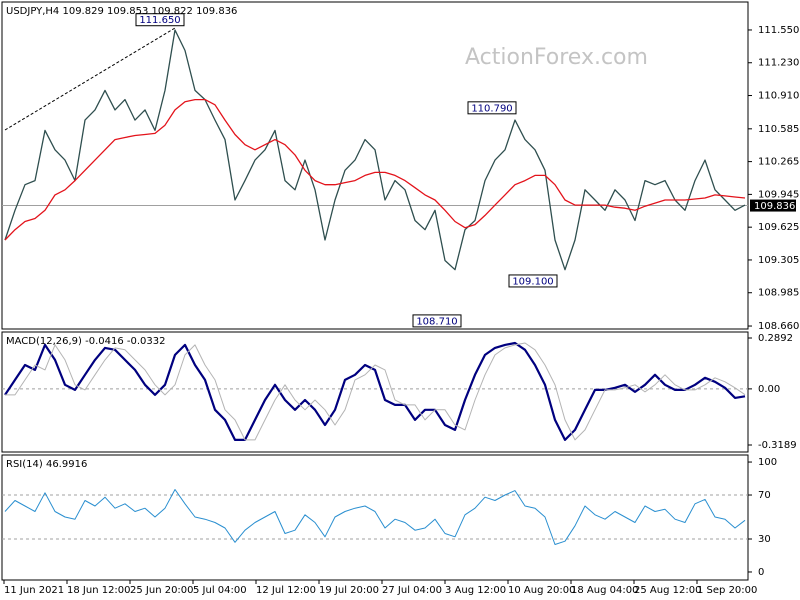 The image size is (800, 600). Describe the element at coordinates (90, 79) in the screenshot. I see `trend-line` at that location.